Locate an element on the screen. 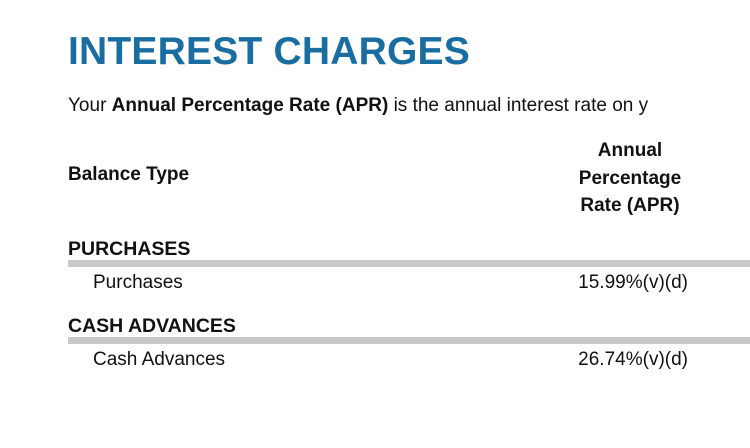 The width and height of the screenshot is (750, 448). intro-apr-term: Annual Percentage Rate (APR) is located at coordinates (250, 105).